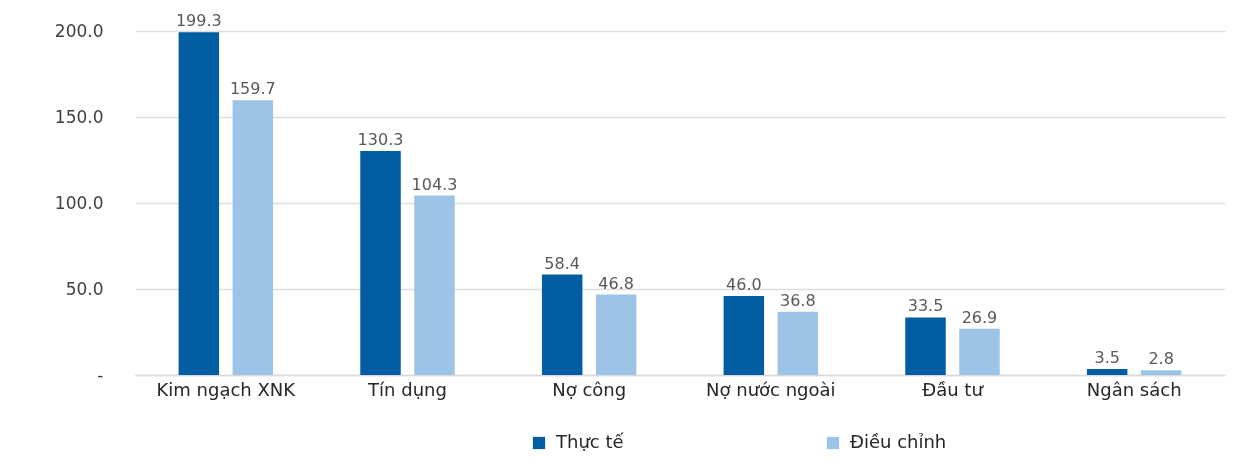 Image resolution: width=1233 pixels, height=459 pixels. I want to click on data-label: 159.7, so click(252, 89).